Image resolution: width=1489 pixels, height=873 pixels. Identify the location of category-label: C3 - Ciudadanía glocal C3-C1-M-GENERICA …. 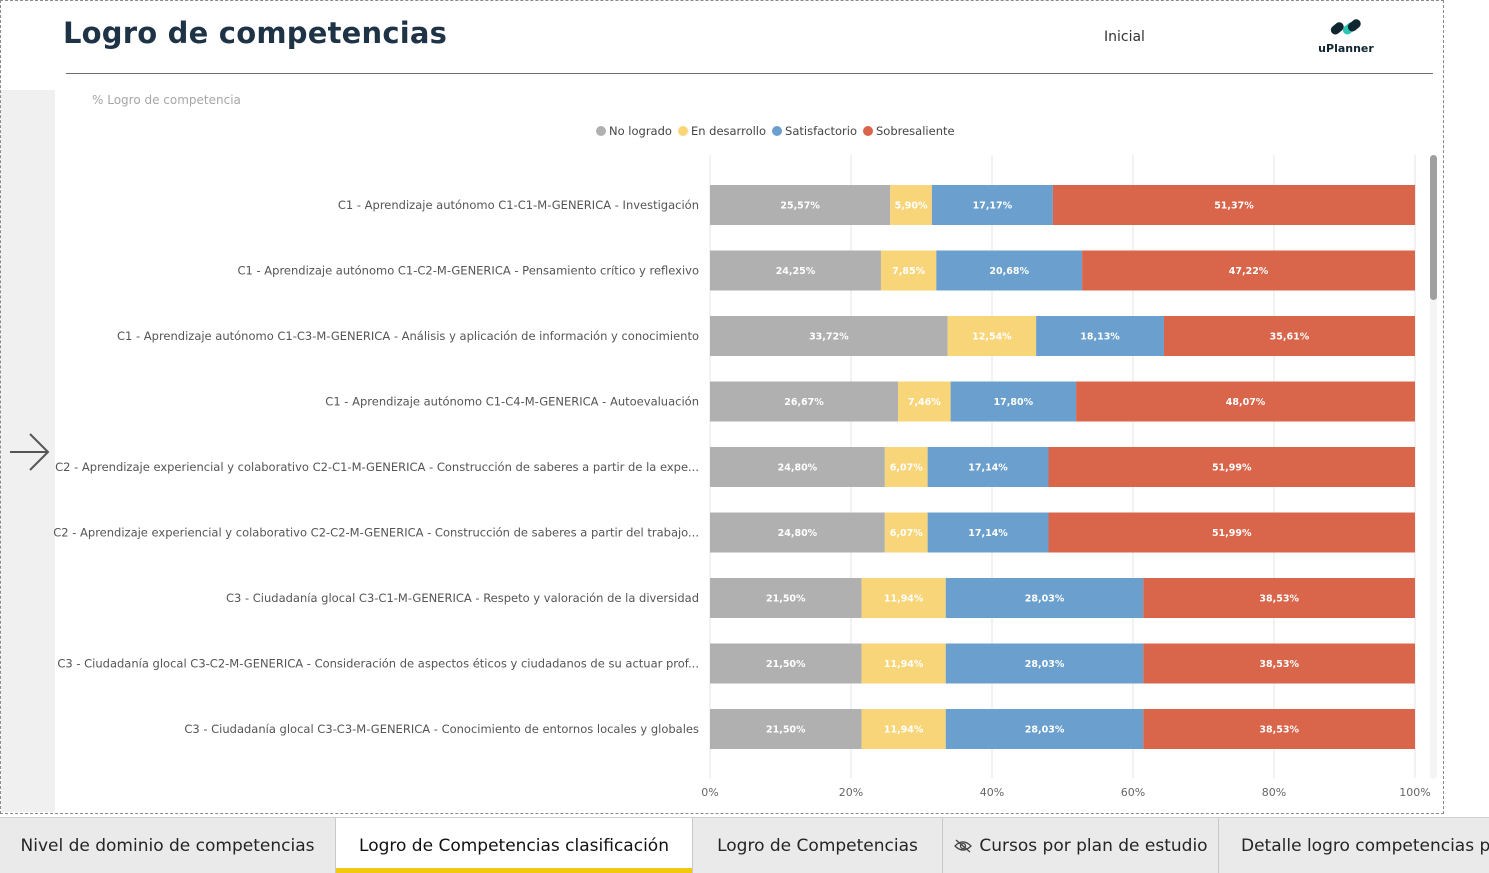
(462, 598).